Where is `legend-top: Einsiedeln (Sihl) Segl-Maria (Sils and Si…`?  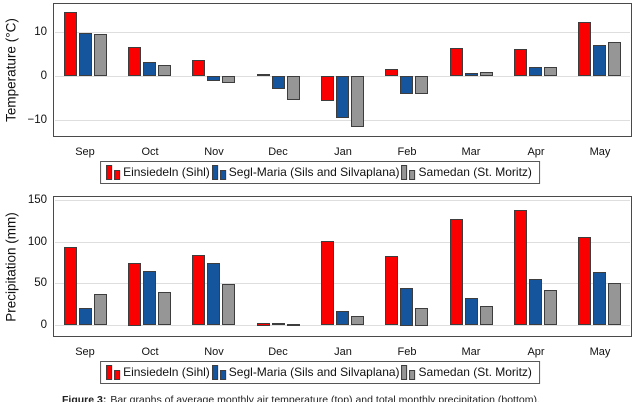 legend-top: Einsiedeln (Sihl) Segl-Maria (Sils and Si… is located at coordinates (320, 172).